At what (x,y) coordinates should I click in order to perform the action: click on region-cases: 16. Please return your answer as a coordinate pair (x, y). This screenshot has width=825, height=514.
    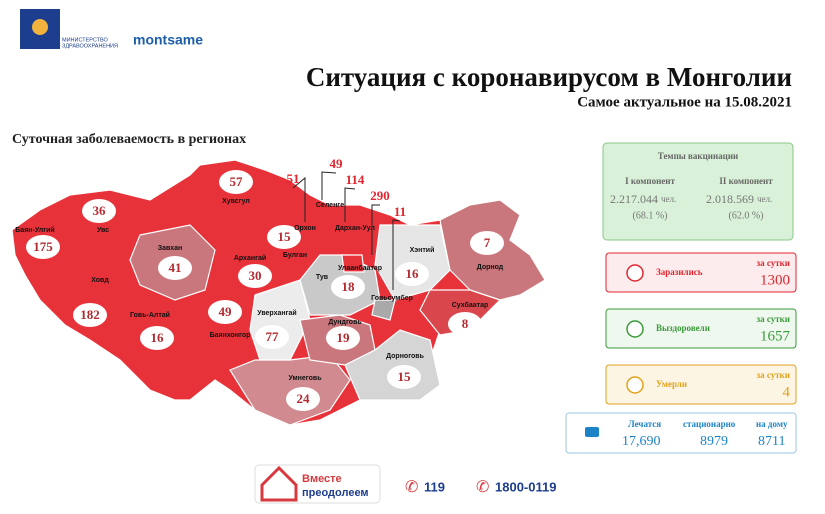
    Looking at the image, I should click on (413, 273).